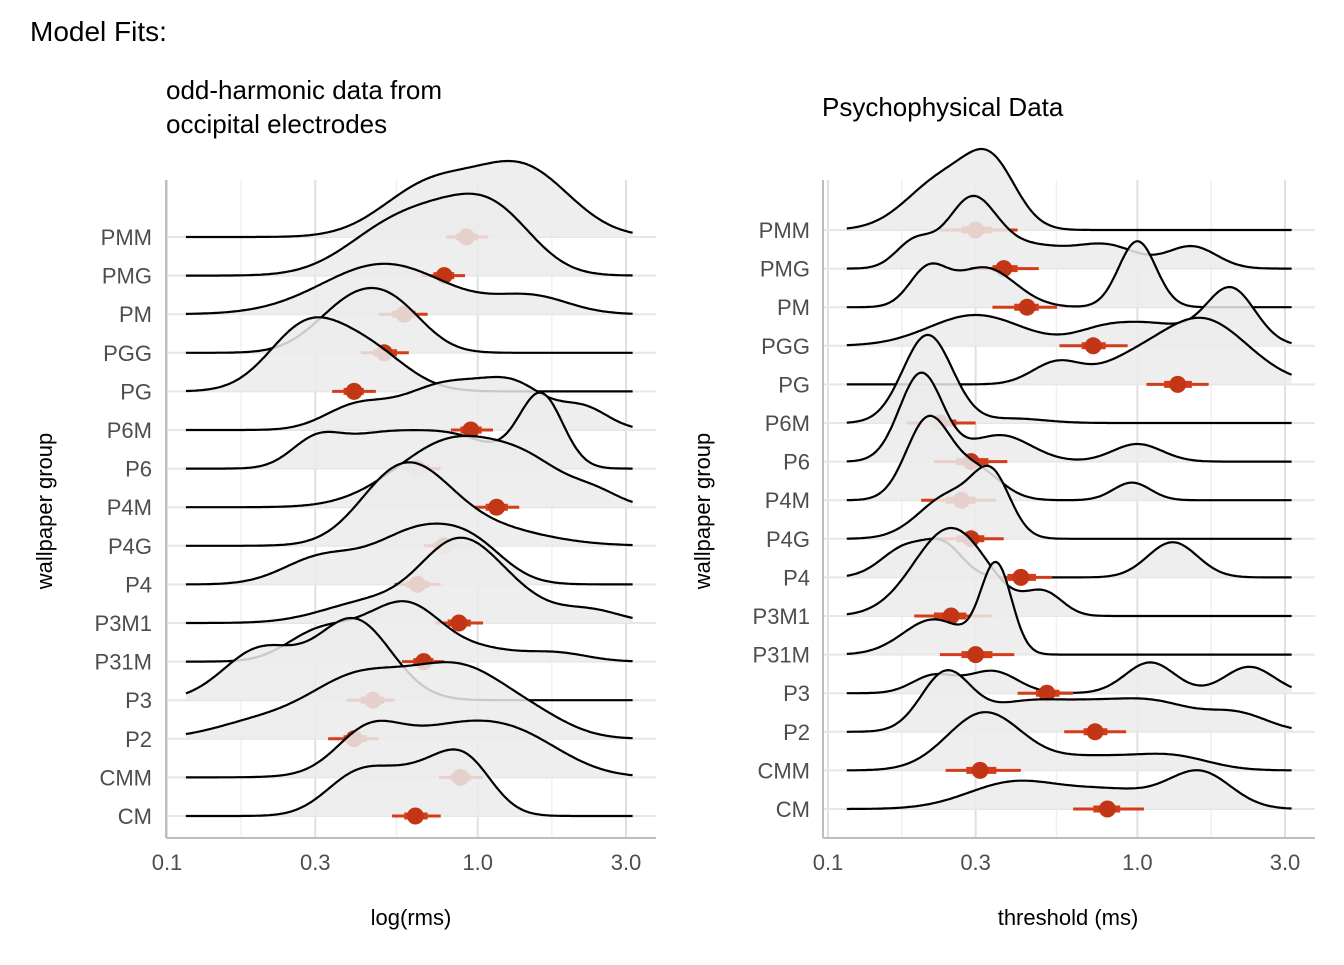  What do you see at coordinates (415, 816) in the screenshot?
I see `estimate-point-cm` at bounding box center [415, 816].